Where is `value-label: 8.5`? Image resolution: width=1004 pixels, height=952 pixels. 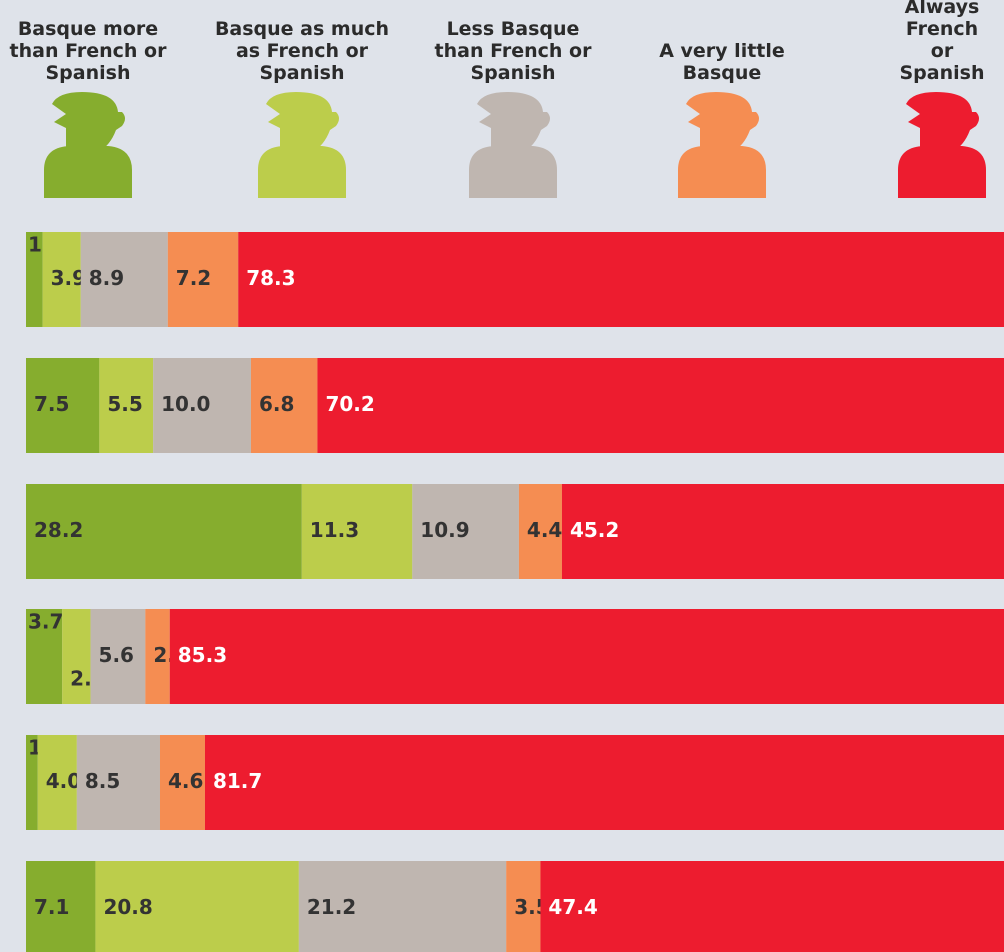 value-label: 8.5 is located at coordinates (102, 781).